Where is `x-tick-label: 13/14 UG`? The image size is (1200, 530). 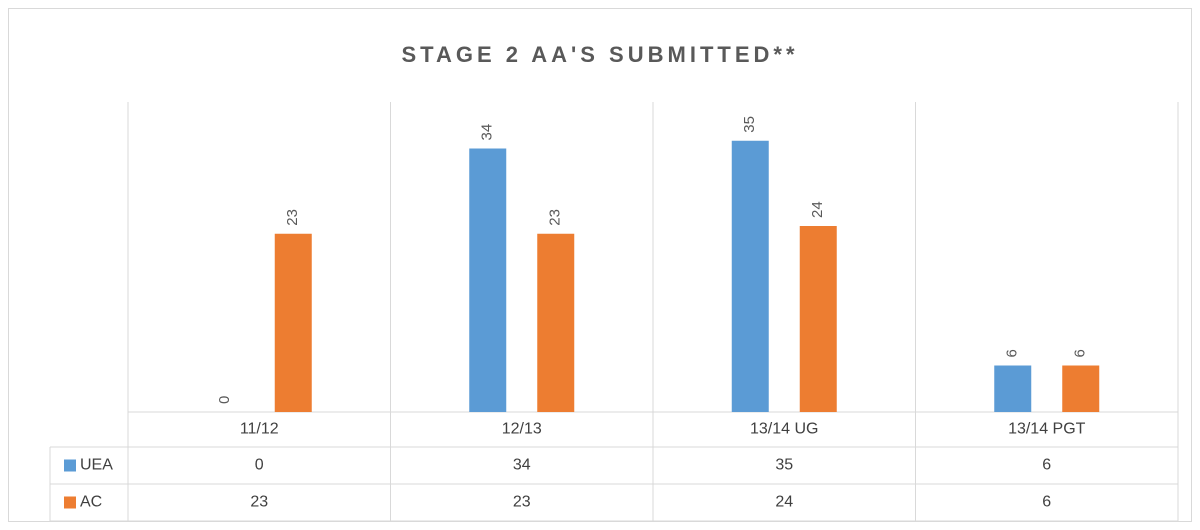 x-tick-label: 13/14 UG is located at coordinates (784, 429).